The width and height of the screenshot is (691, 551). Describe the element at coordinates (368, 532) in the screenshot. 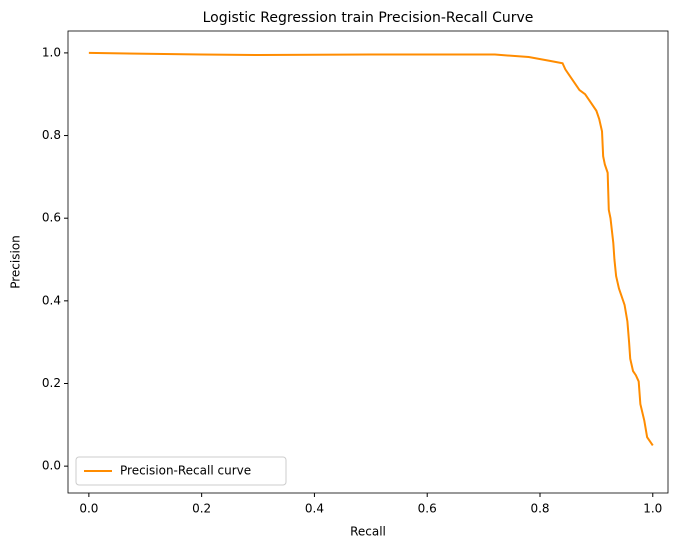

I see `x-axis-label: Recall` at that location.